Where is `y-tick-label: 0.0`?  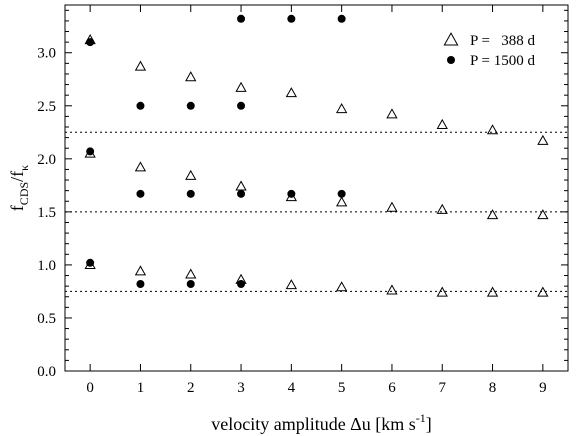
y-tick-label: 0.0 is located at coordinates (46, 372).